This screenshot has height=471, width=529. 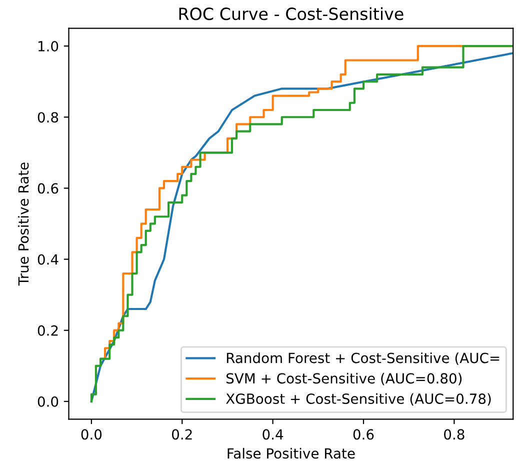 I want to click on legend-label: Random Forest + Cost-Sensitive (AUC=, so click(x=363, y=358).